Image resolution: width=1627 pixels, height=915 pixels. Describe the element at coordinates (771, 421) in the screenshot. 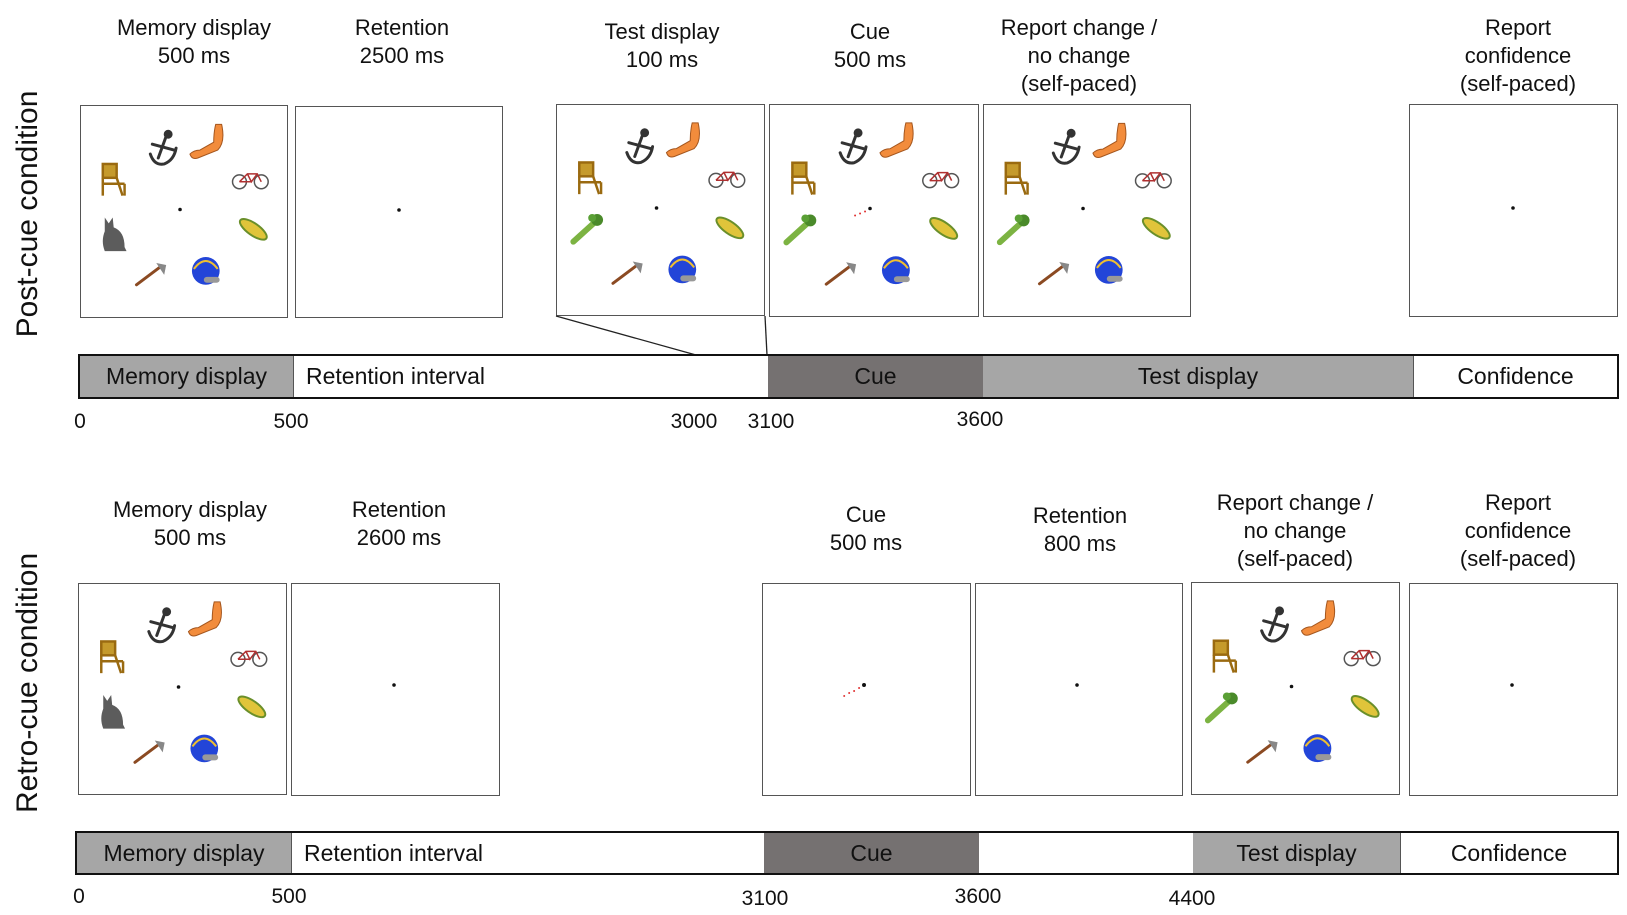

I see `post-tick-3100: 3100` at that location.